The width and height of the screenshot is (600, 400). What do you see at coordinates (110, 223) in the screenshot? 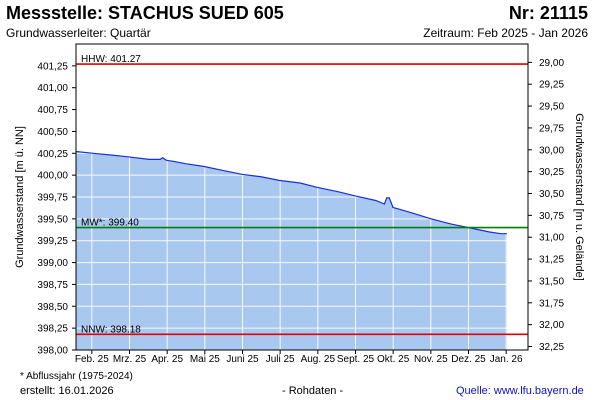
I see `reference-line-label: MW*: 399.40` at bounding box center [110, 223].